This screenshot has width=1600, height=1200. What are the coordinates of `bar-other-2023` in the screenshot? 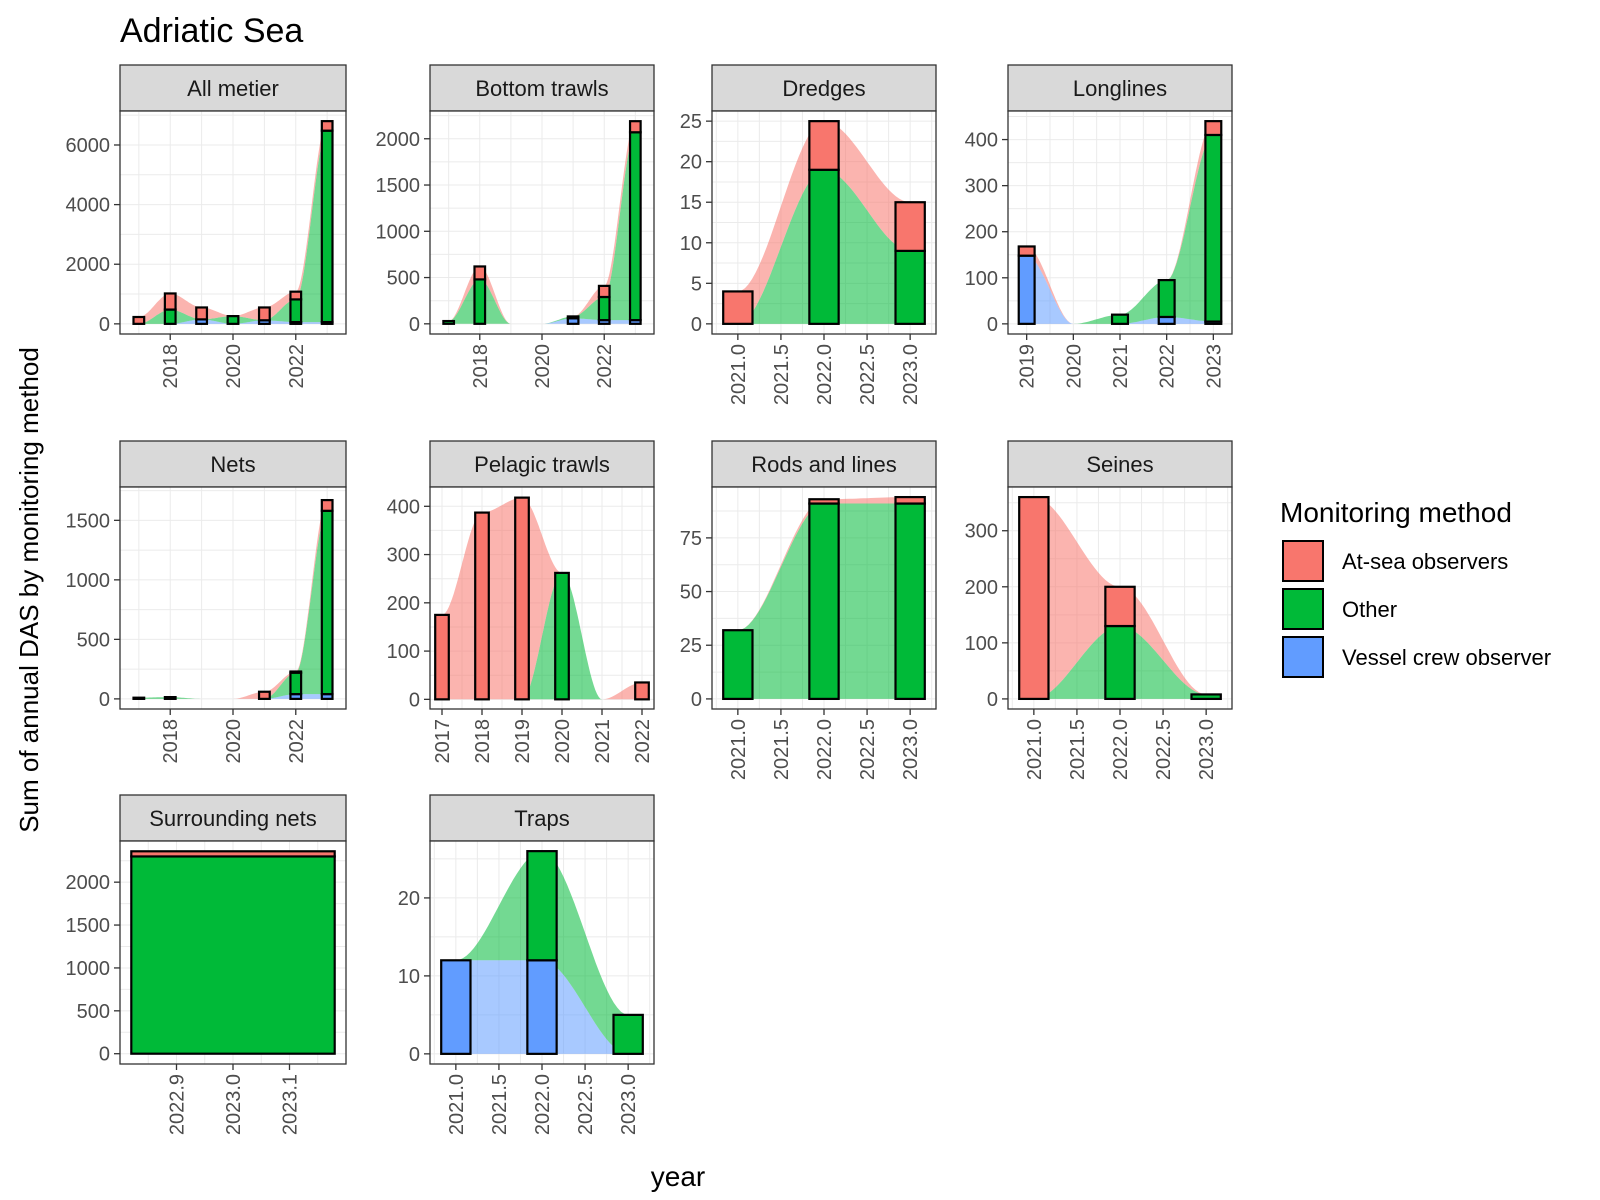 It's located at (635, 226).